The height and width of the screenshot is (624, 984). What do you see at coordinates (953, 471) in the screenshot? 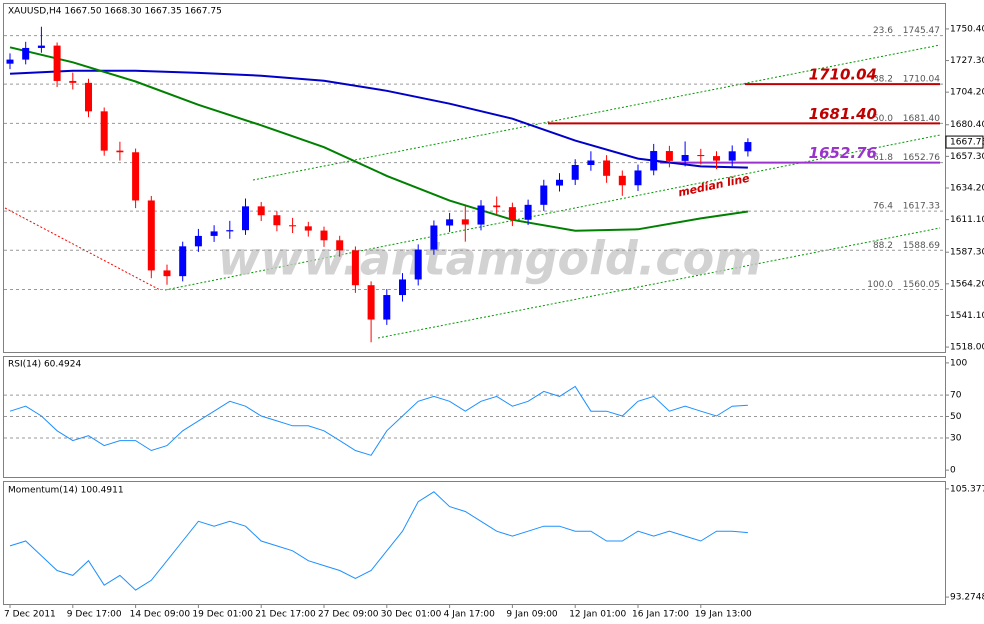
I see `y-tick-label: 0` at bounding box center [953, 471].